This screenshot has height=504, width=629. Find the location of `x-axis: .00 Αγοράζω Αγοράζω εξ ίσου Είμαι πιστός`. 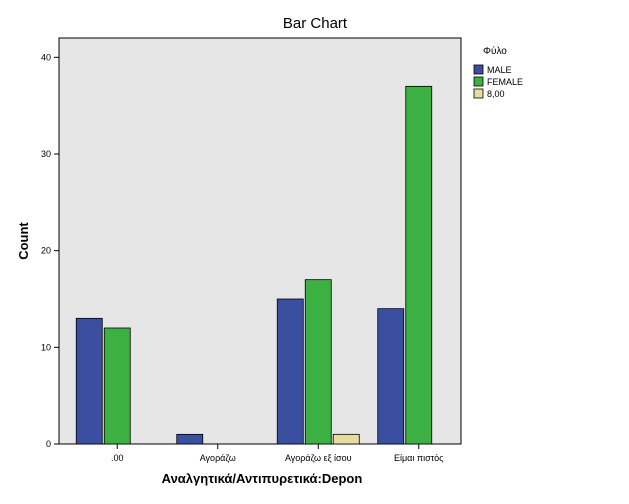

x-axis: .00 Αγοράζω Αγοράζω εξ ίσου Είμαι πιστός is located at coordinates (277, 453).